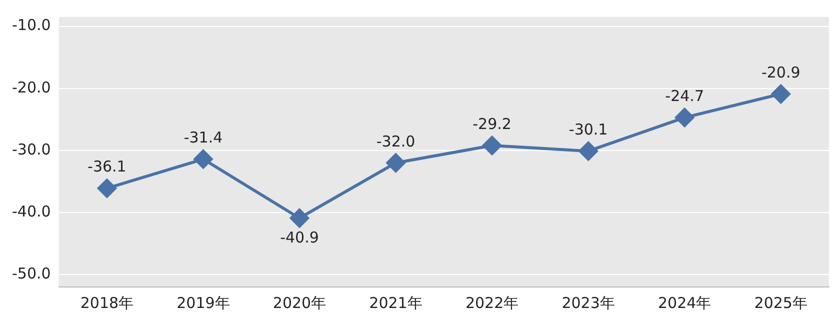  I want to click on text: -29.2, so click(492, 123).